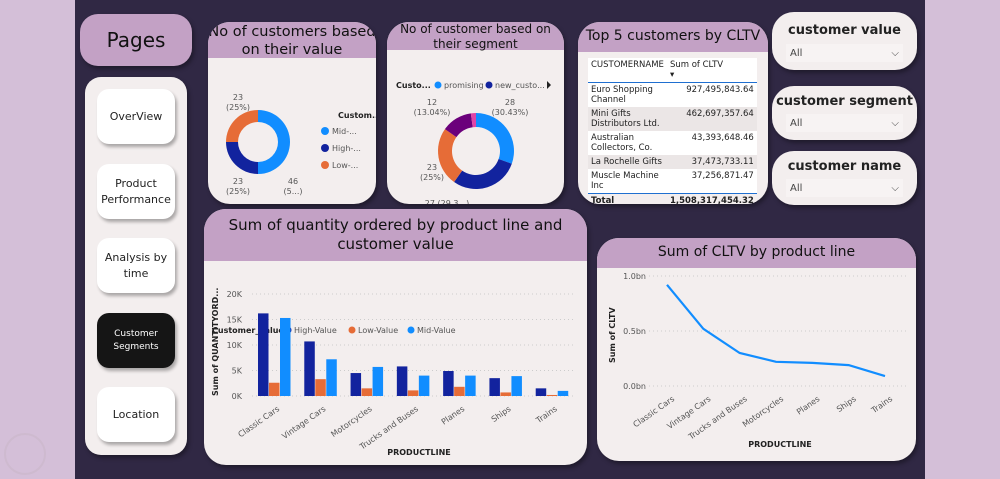 This screenshot has height=479, width=1000. What do you see at coordinates (844, 188) in the screenshot?
I see `customer-name-dropdown: All ⌵` at bounding box center [844, 188].